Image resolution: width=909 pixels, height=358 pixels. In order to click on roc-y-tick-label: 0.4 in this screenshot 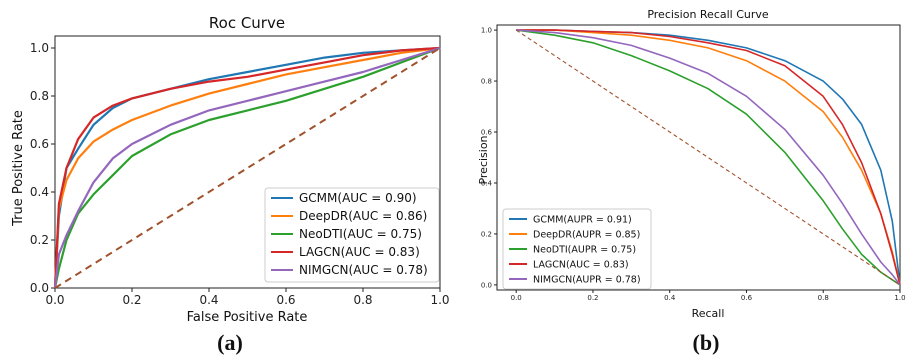, I will do `click(39, 192)`.